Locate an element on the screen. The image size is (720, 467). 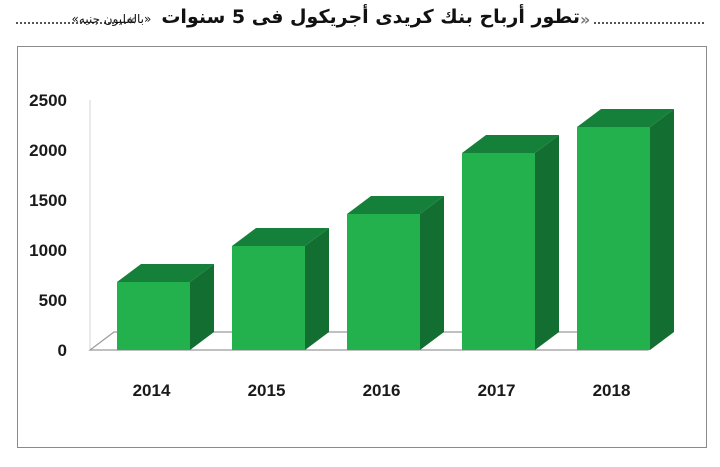
y-tick-label: 2500 is located at coordinates (48, 100).